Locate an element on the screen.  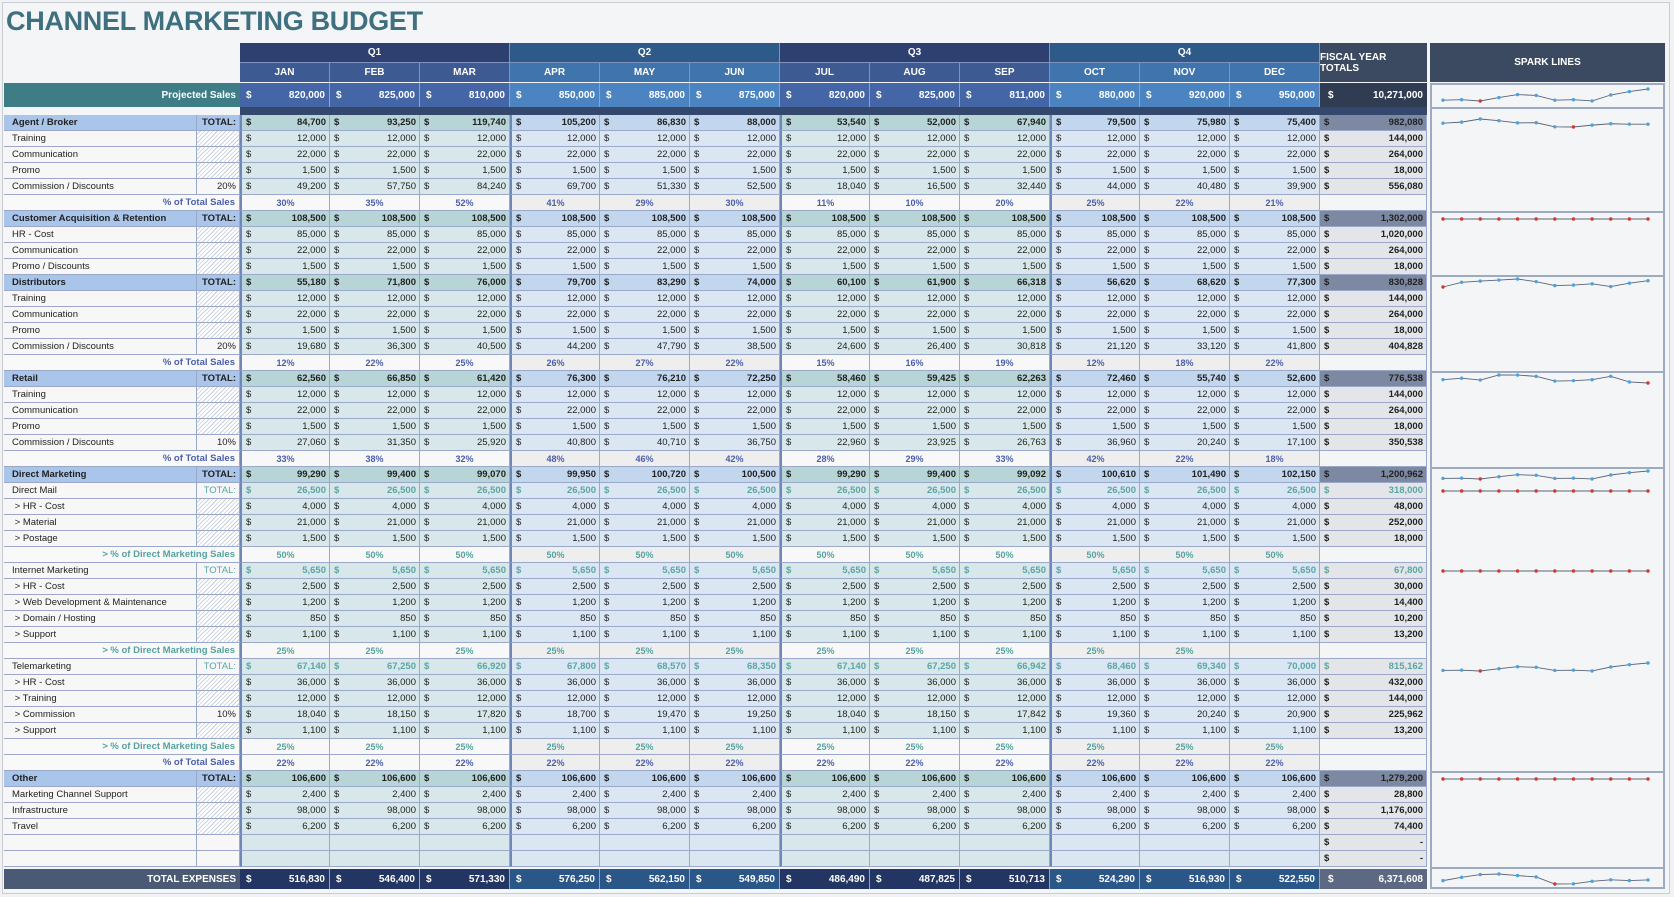
cell-jan: $12,000 is located at coordinates (285, 139).